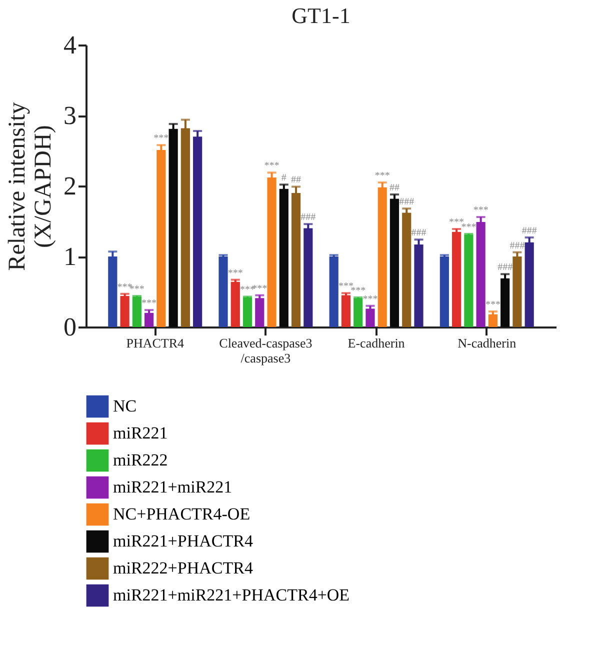 This screenshot has height=647, width=600. I want to click on data-label: #, so click(283, 178).